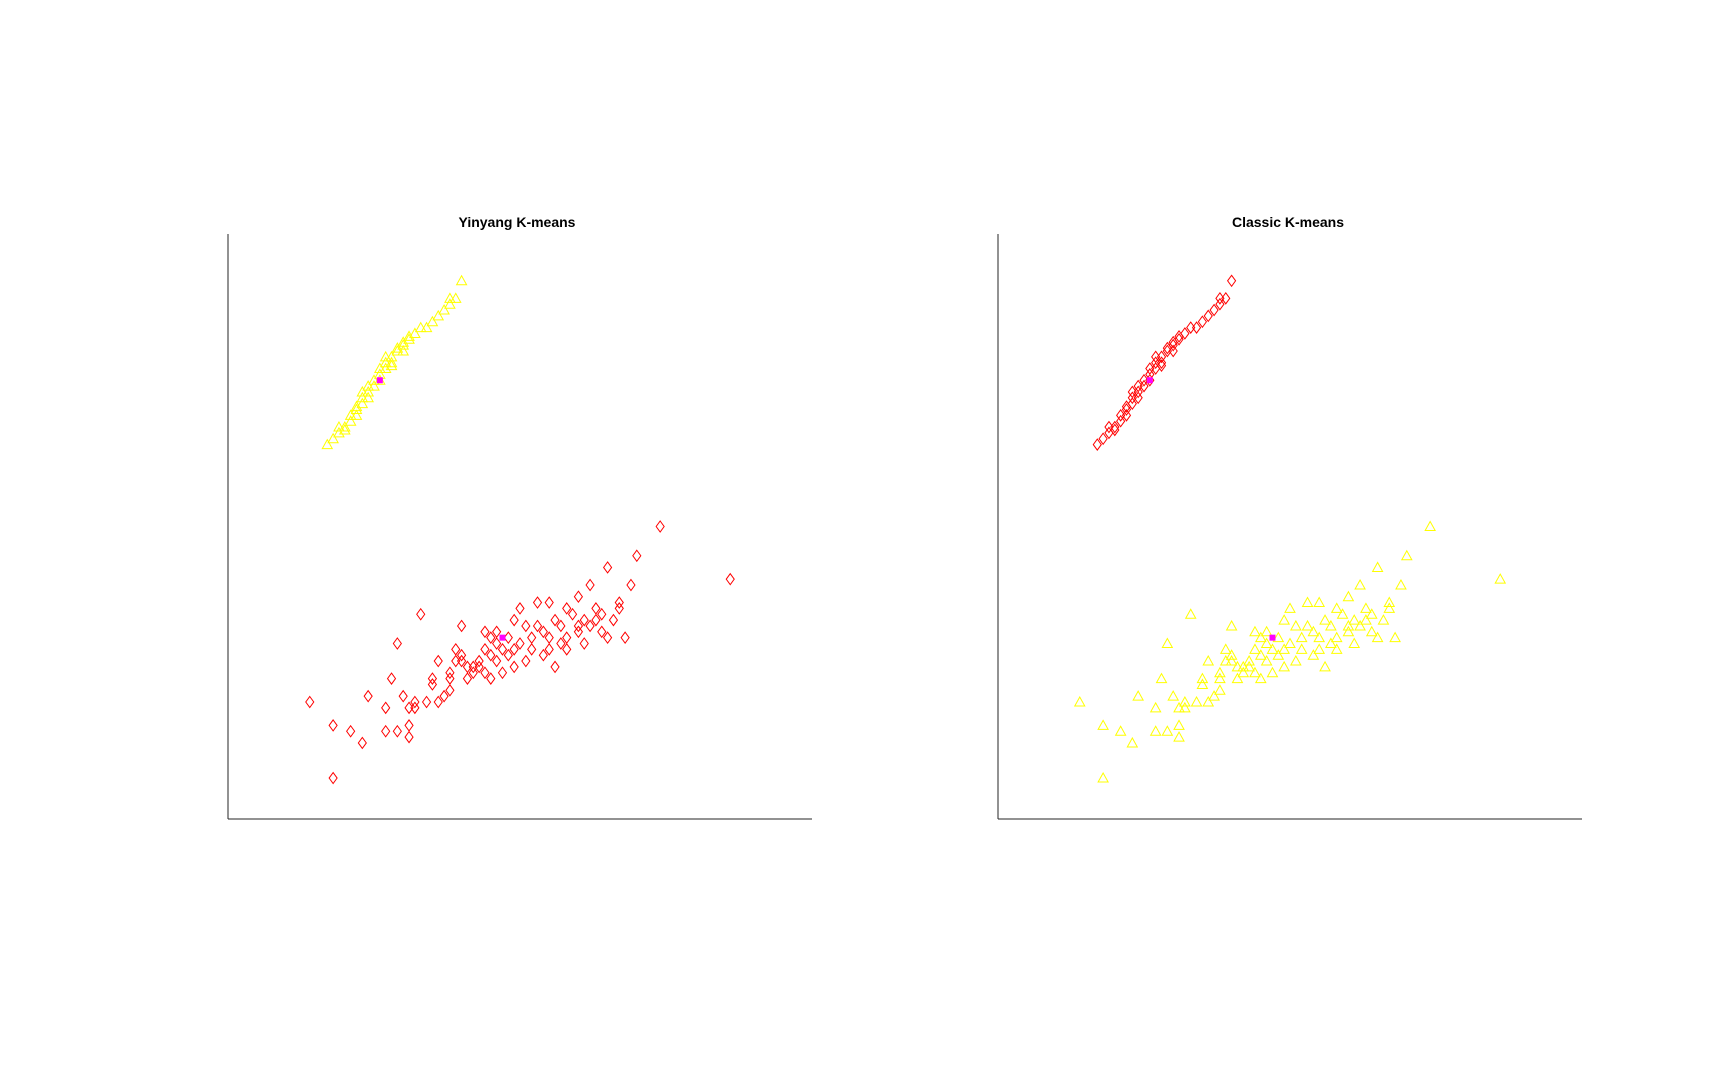 This screenshot has height=1083, width=1732. What do you see at coordinates (502, 637) in the screenshot?
I see `centroid-marker` at bounding box center [502, 637].